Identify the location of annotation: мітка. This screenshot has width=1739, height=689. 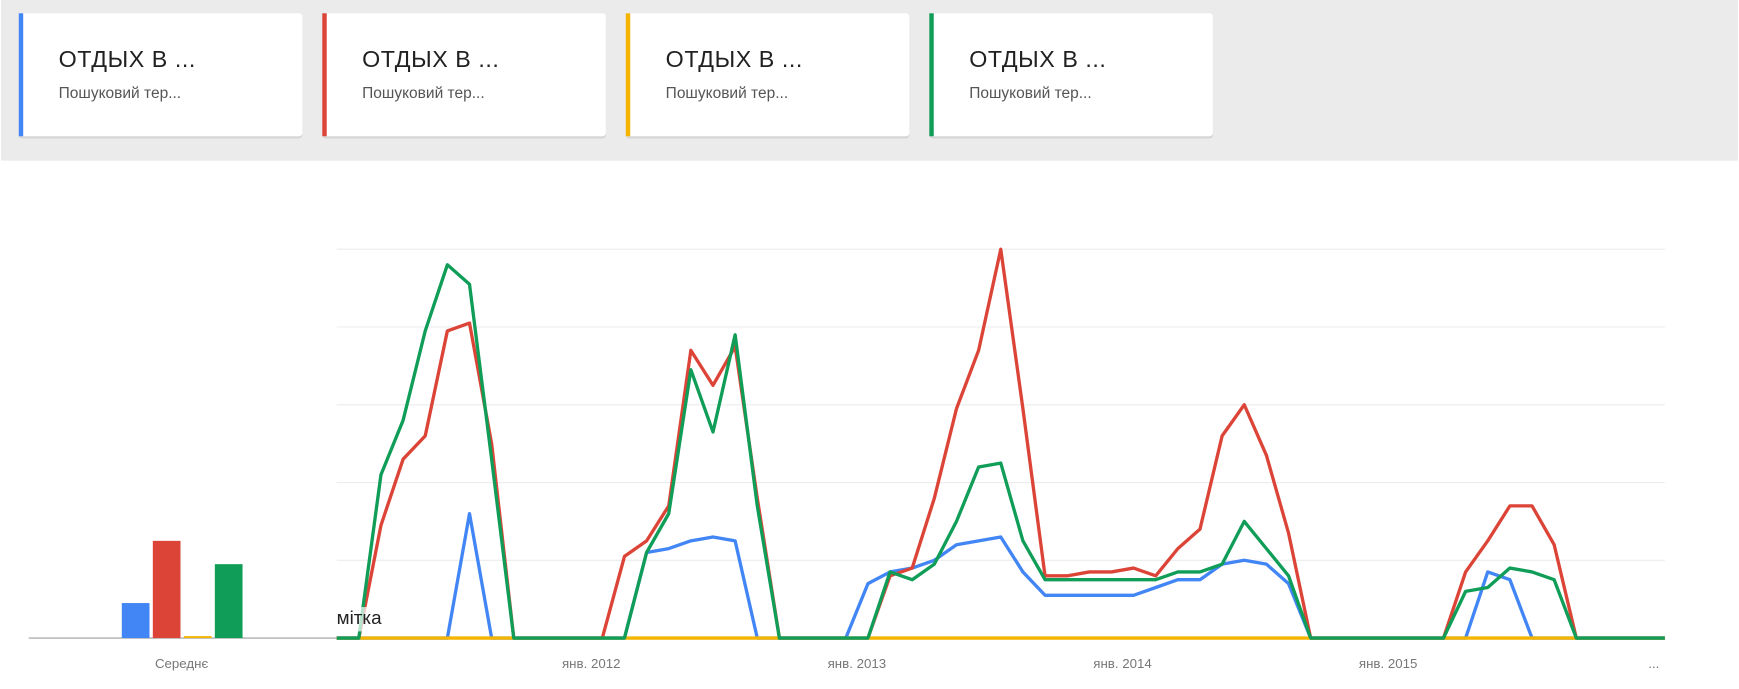
(359, 617).